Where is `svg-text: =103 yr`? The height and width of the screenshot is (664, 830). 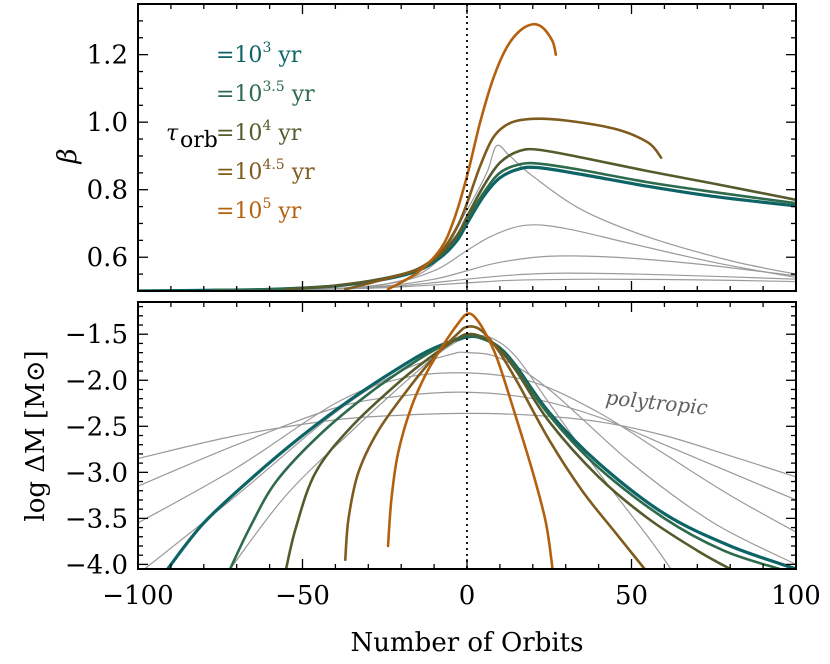 svg-text: =103 yr is located at coordinates (259, 54).